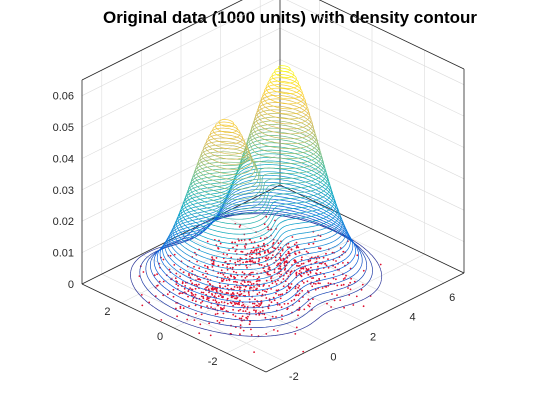 This screenshot has height=420, width=560. I want to click on floor-grid-y, so click(273, 278).